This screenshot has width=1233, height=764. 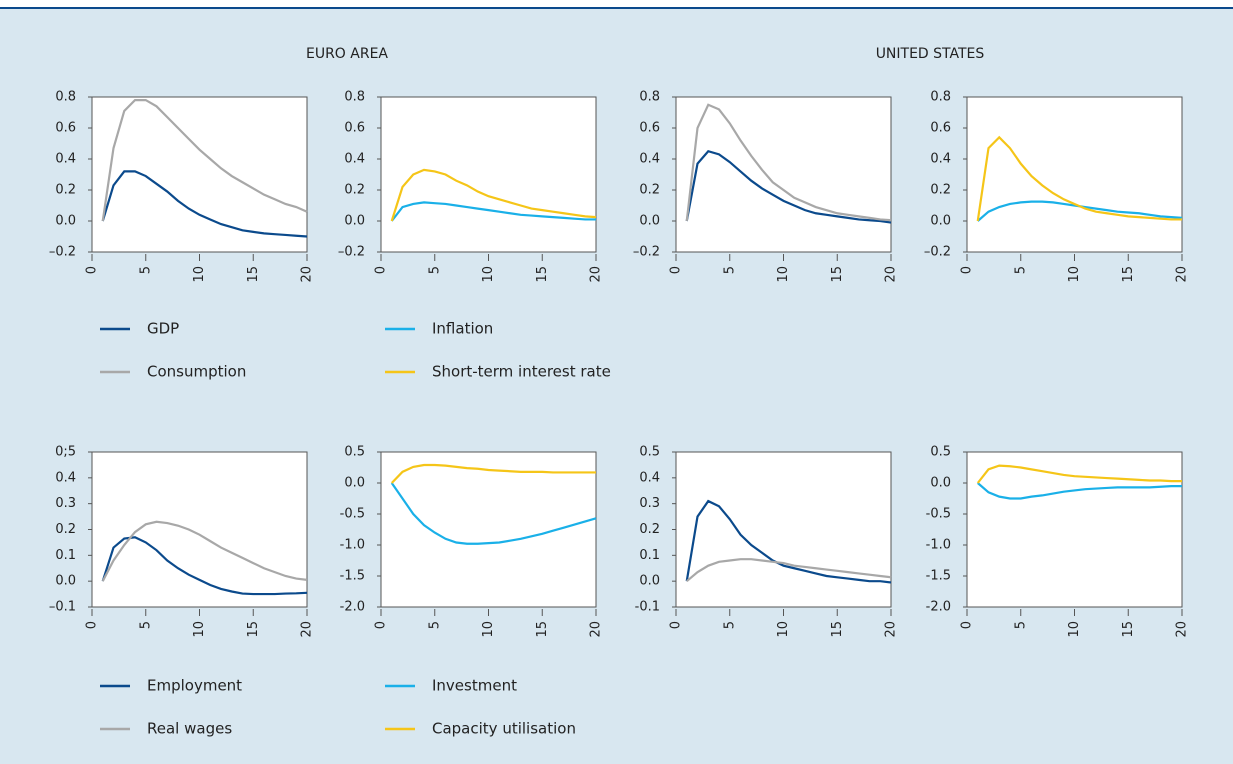 I want to click on legend-label: Capacity utilisation, so click(x=504, y=729).